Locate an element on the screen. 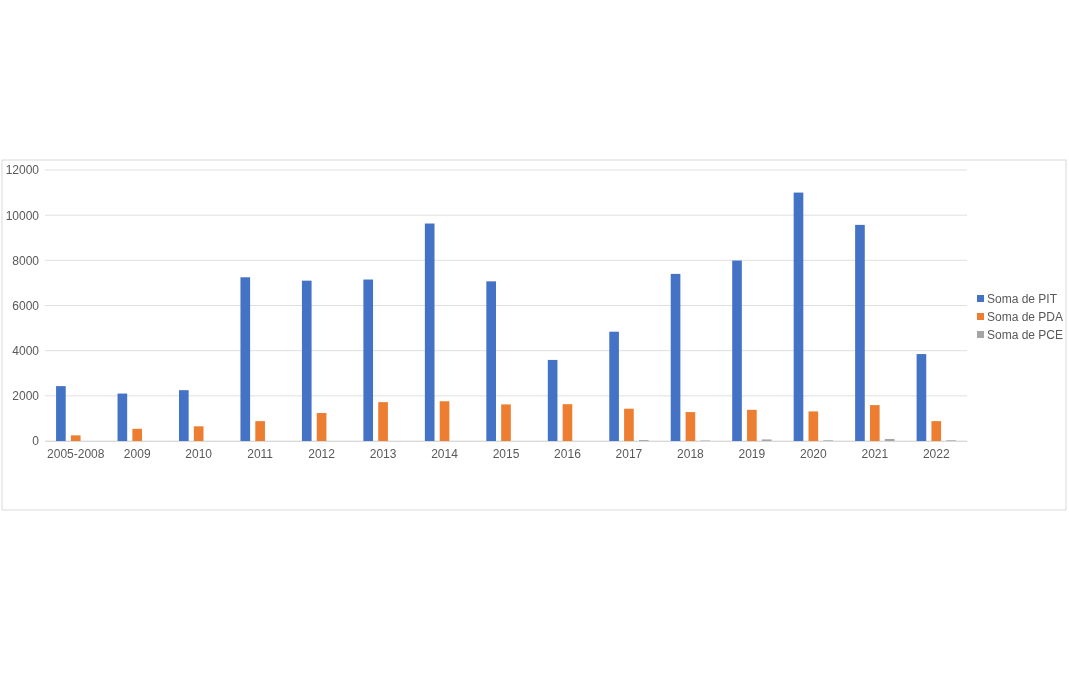 Image resolution: width=1069 pixels, height=673 pixels. x-tick-label: 2014 is located at coordinates (445, 453).